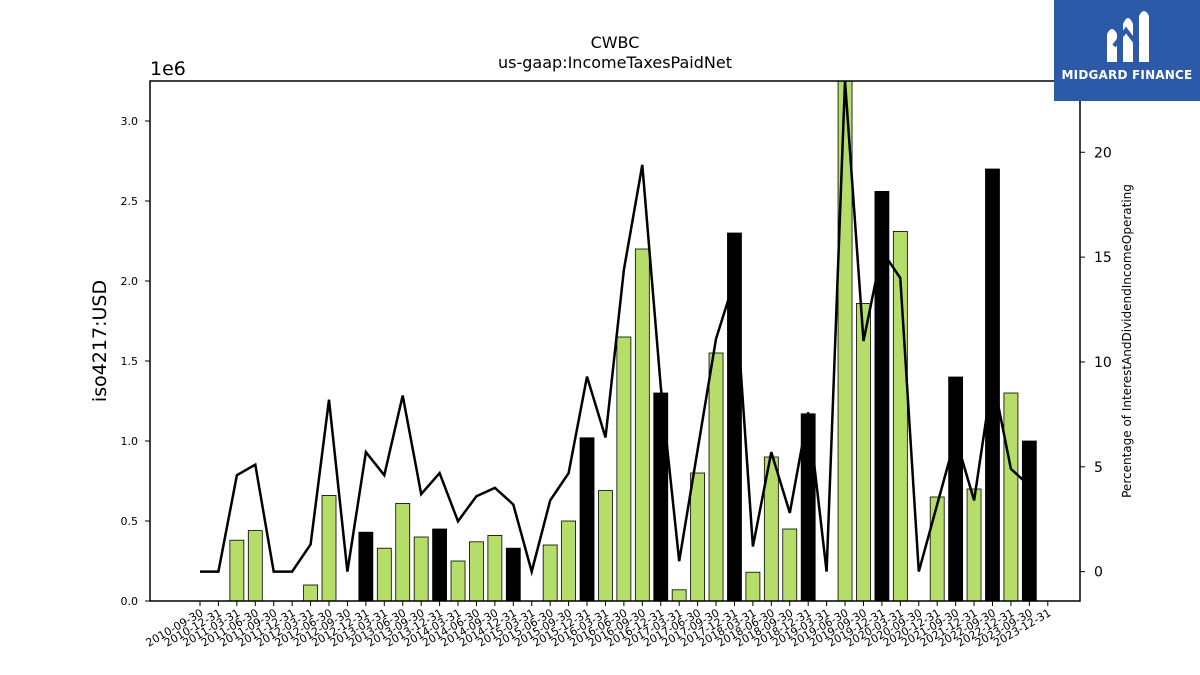  Describe the element at coordinates (1128, 36) in the screenshot. I see `midgard-logo-icon` at that location.